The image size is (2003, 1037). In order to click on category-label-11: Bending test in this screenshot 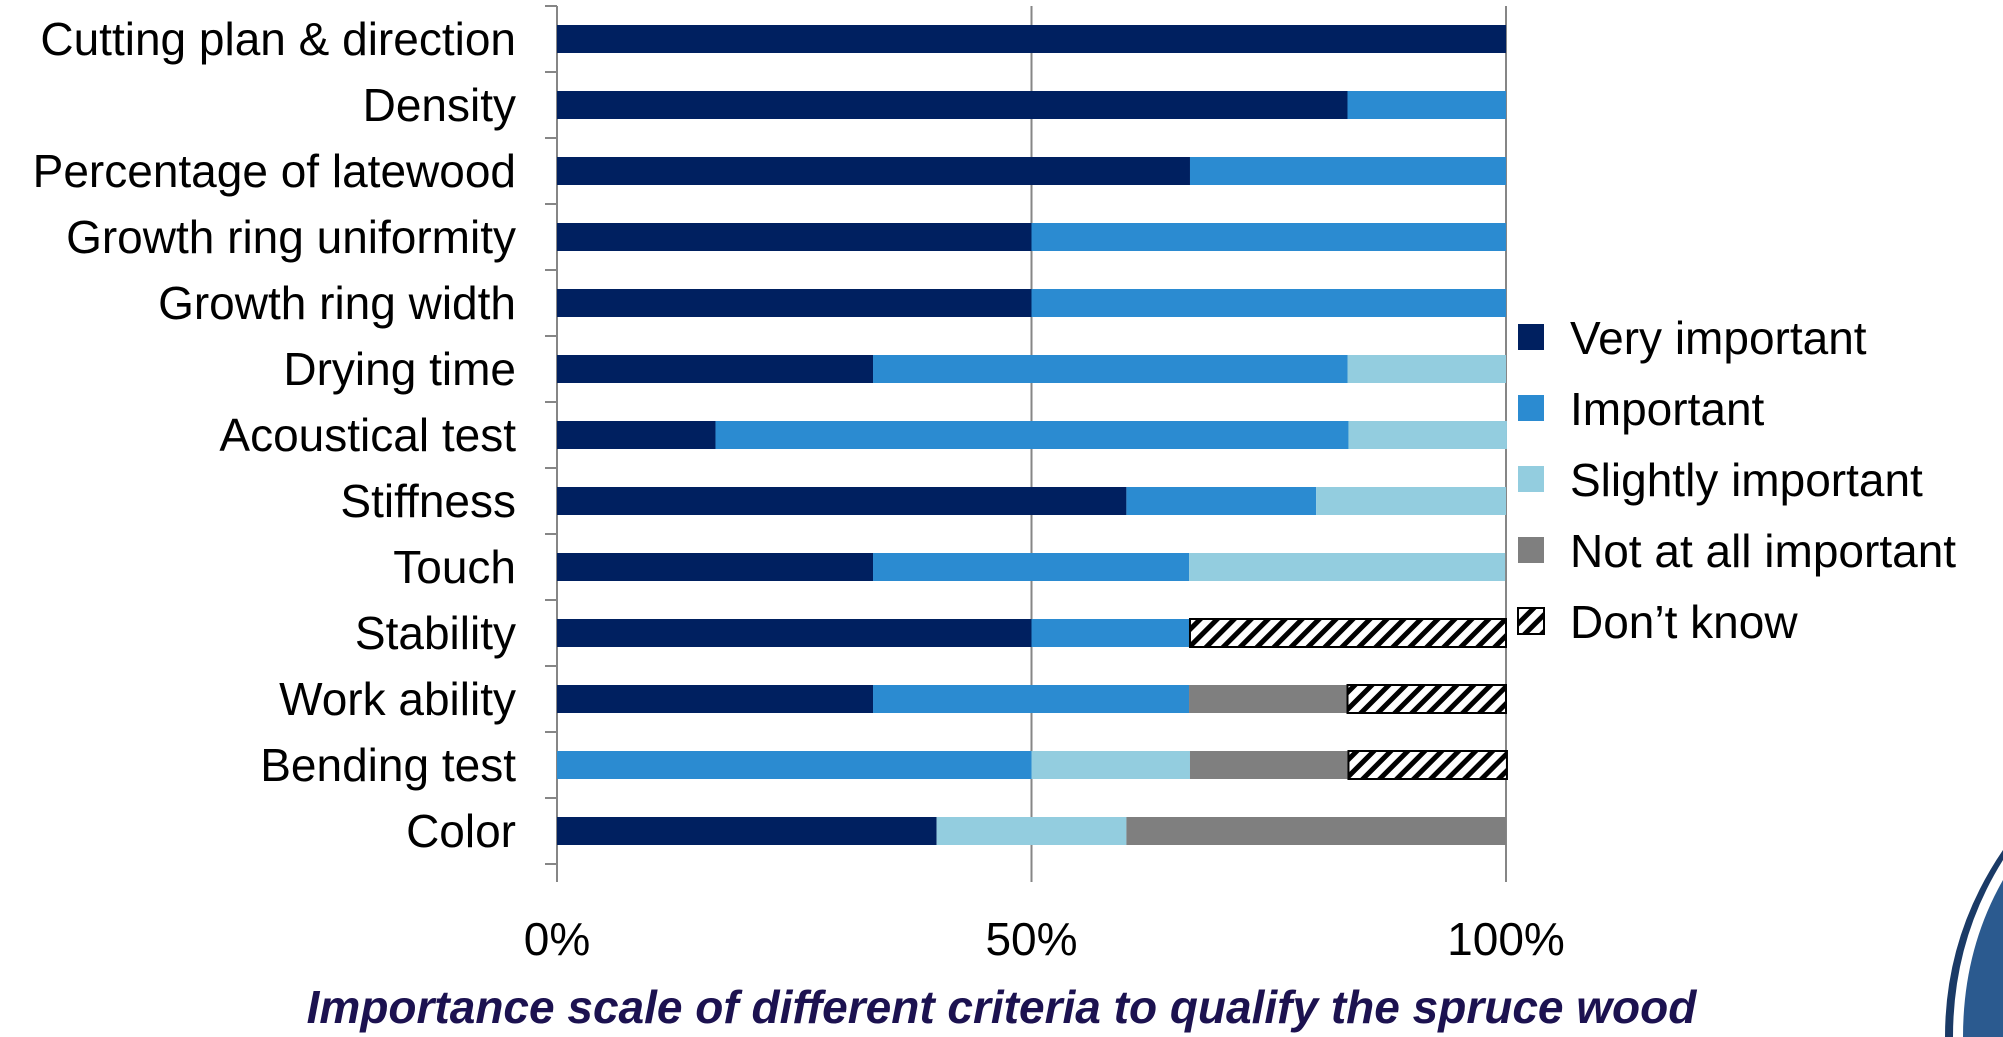, I will do `click(388, 765)`.